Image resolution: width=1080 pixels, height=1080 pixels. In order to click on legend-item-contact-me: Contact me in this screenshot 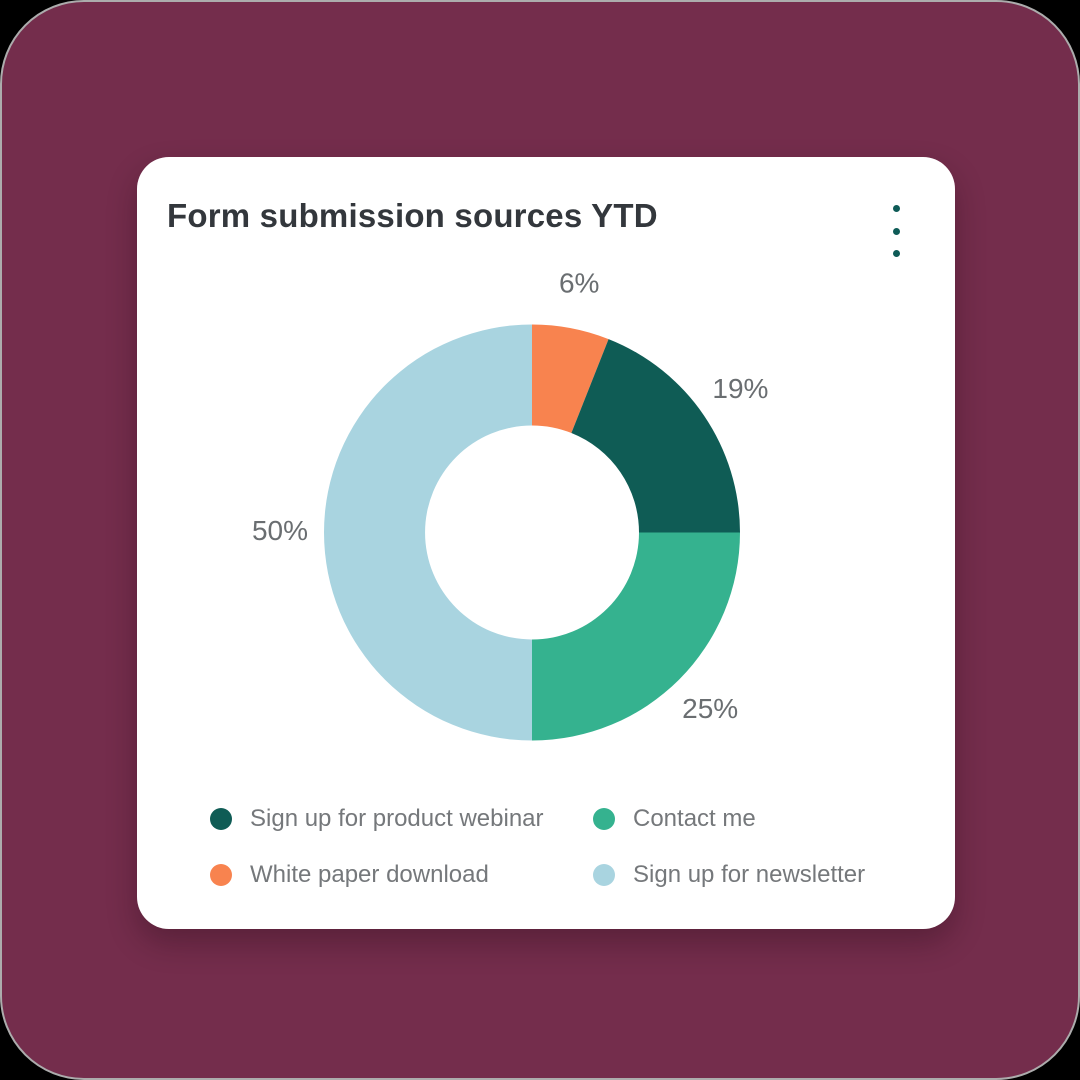, I will do `click(729, 819)`.